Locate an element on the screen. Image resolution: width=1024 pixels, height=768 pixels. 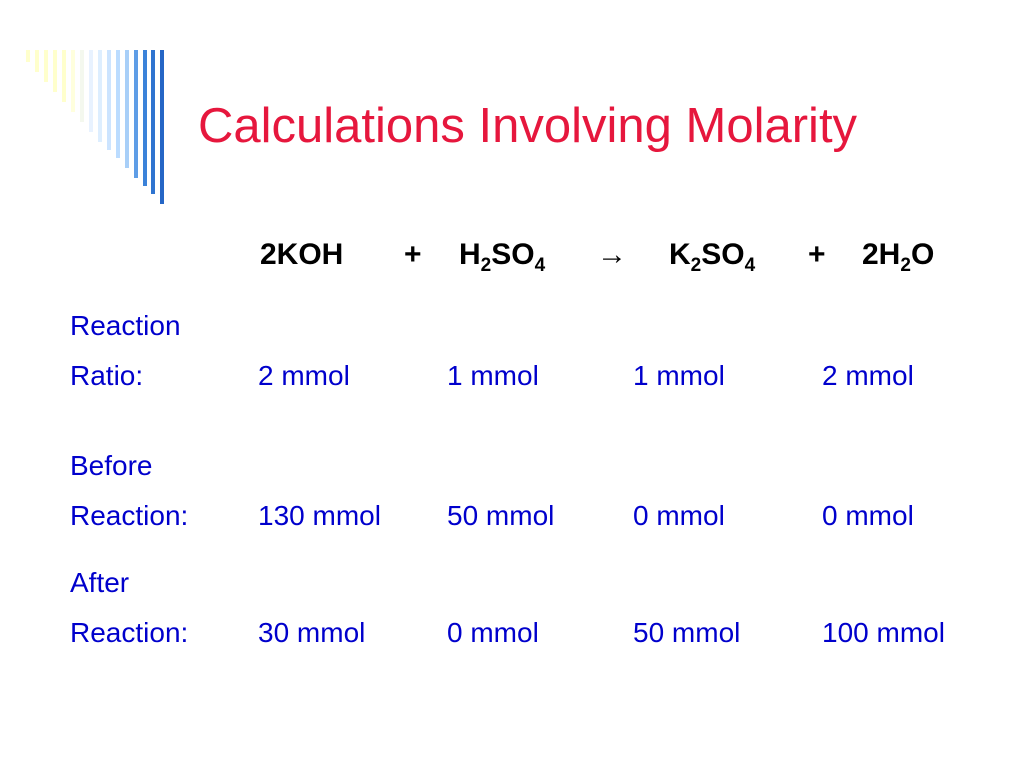
row-label: Reaction is located at coordinates (125, 325).